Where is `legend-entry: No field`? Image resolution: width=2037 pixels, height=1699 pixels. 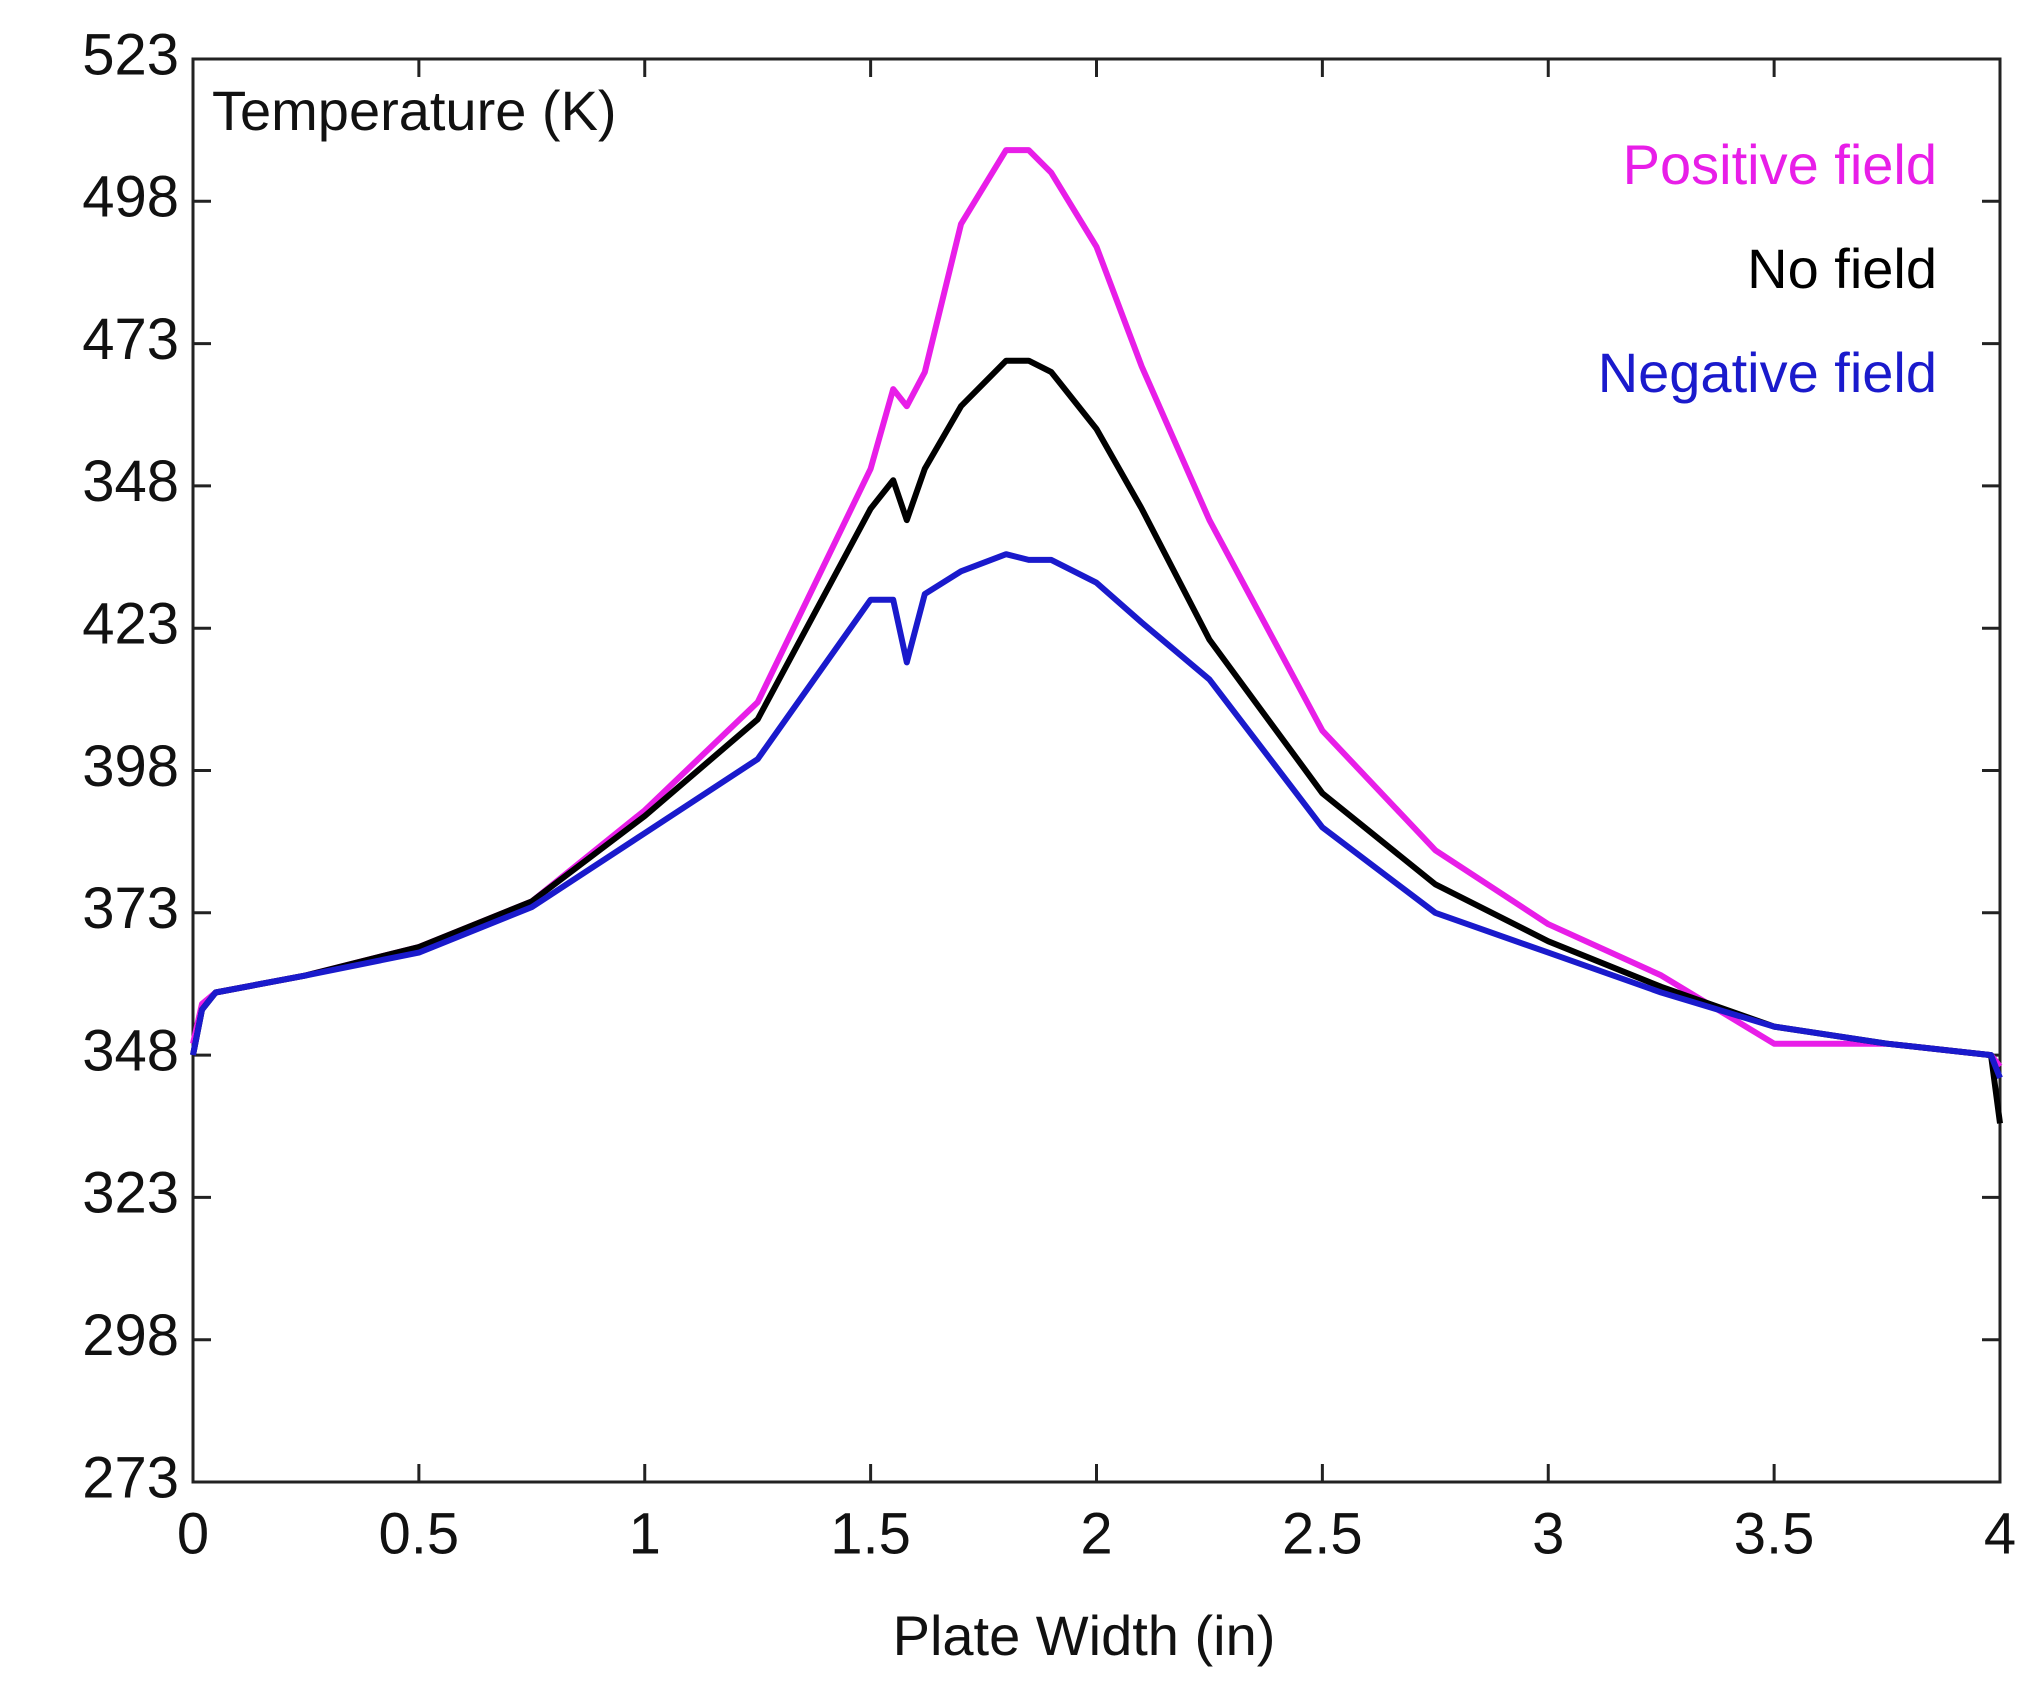 legend-entry: No field is located at coordinates (1842, 268).